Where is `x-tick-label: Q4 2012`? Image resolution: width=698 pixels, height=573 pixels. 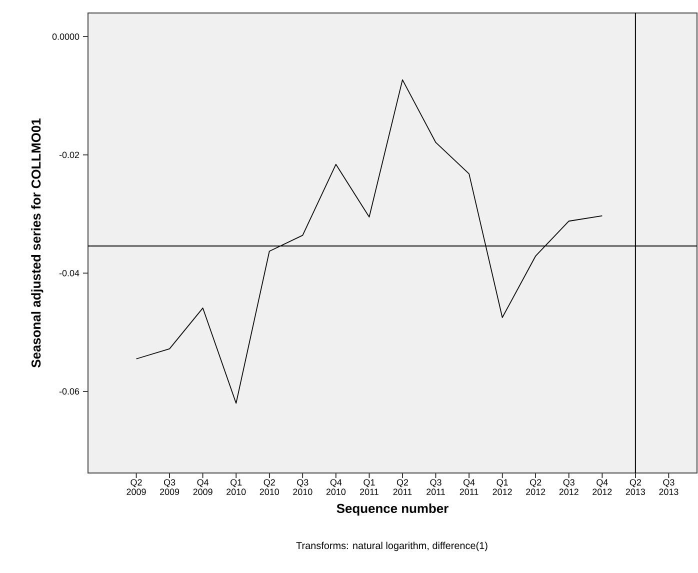
x-tick-label: Q4 2012 is located at coordinates (602, 487).